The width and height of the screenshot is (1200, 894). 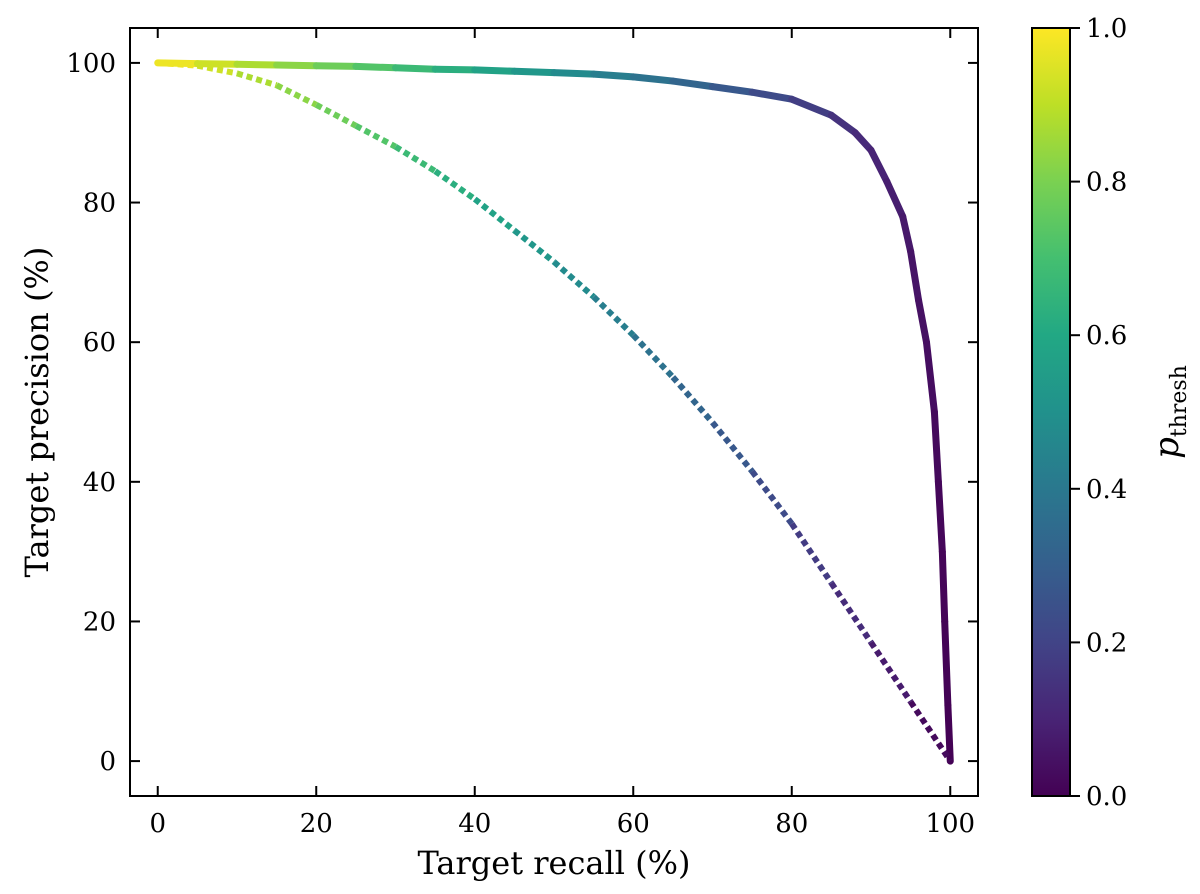 I want to click on colorbar, so click(x=1051, y=412).